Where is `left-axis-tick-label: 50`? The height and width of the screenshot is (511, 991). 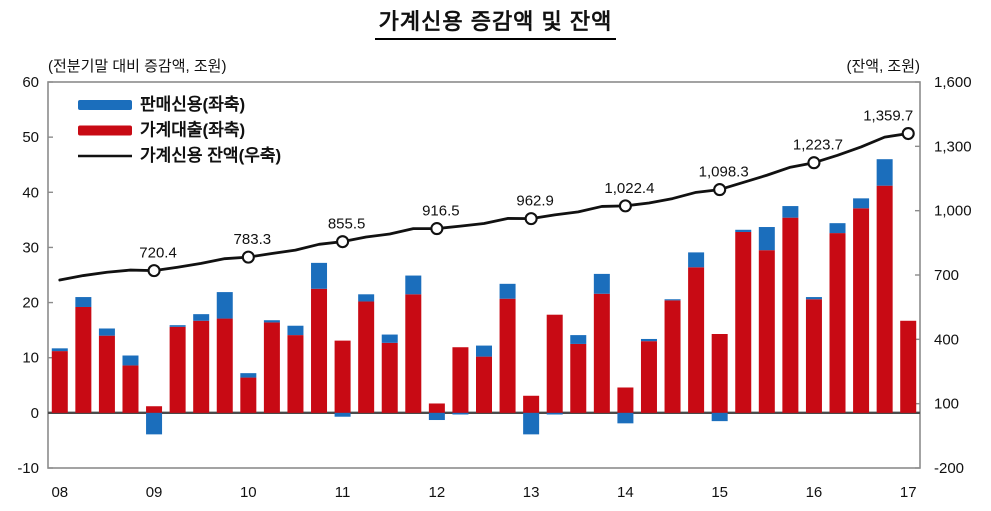 left-axis-tick-label: 50 is located at coordinates (30, 137).